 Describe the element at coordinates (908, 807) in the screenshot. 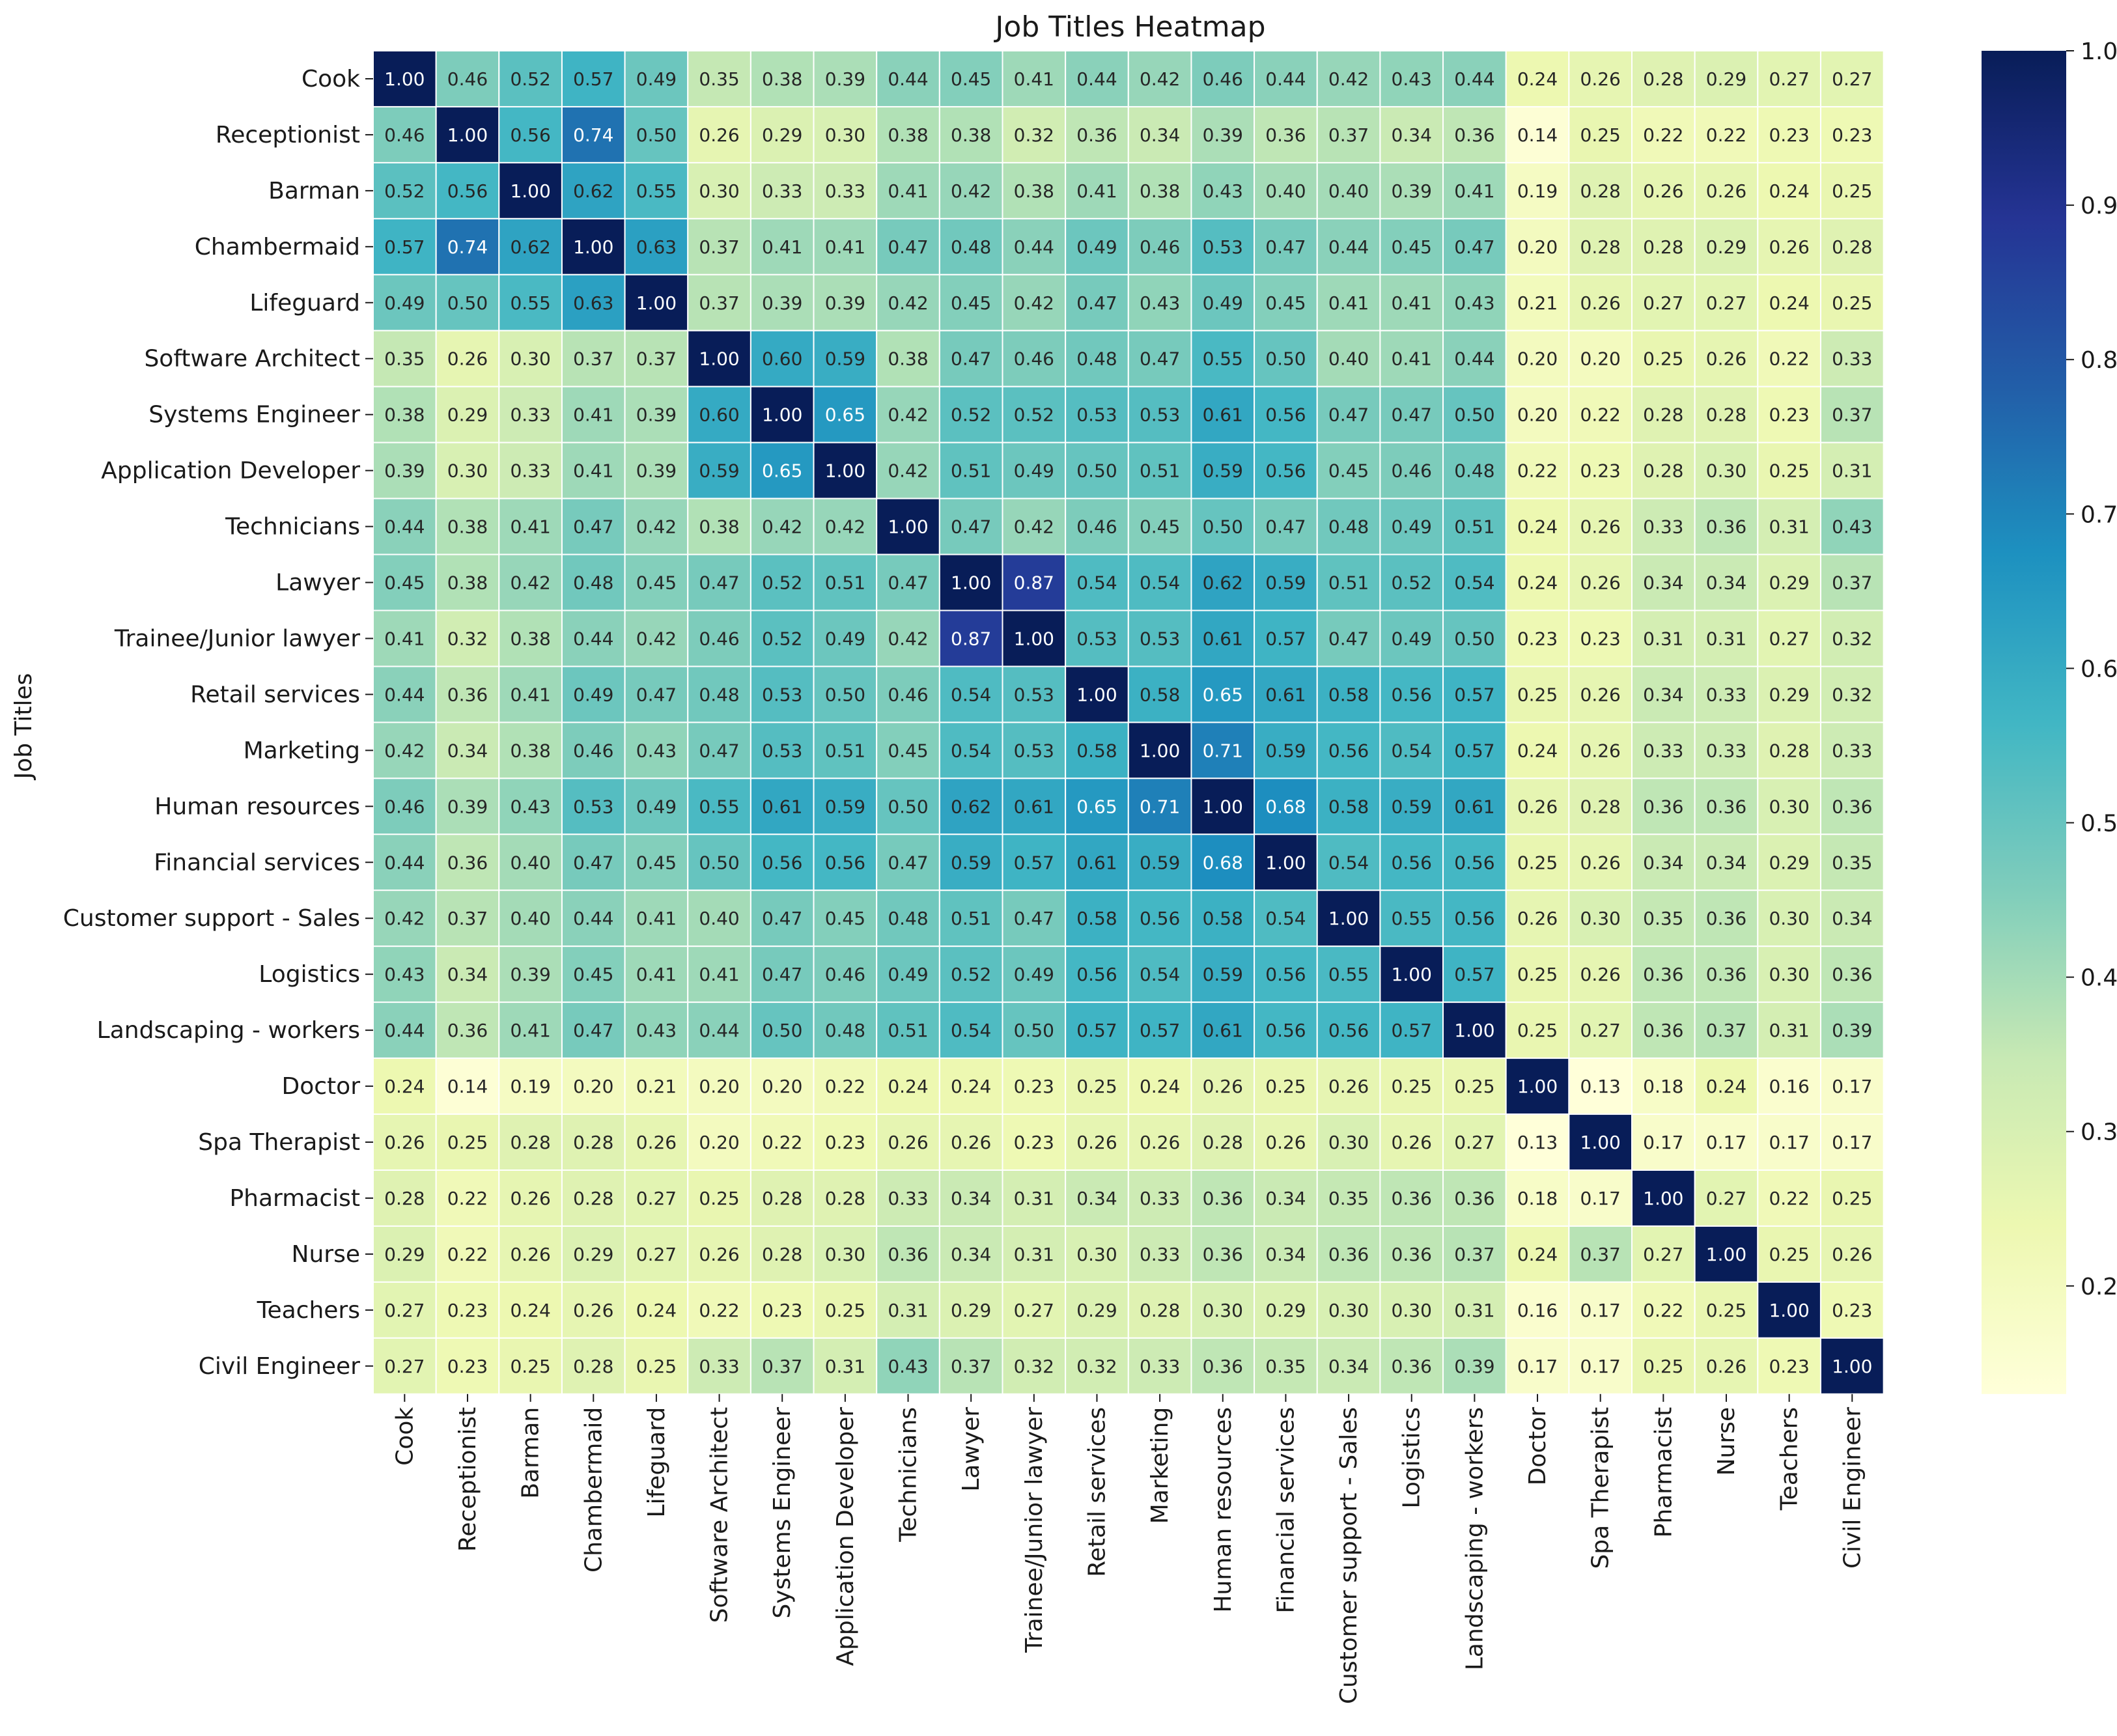

I see `cell-value-label: 0.50` at that location.